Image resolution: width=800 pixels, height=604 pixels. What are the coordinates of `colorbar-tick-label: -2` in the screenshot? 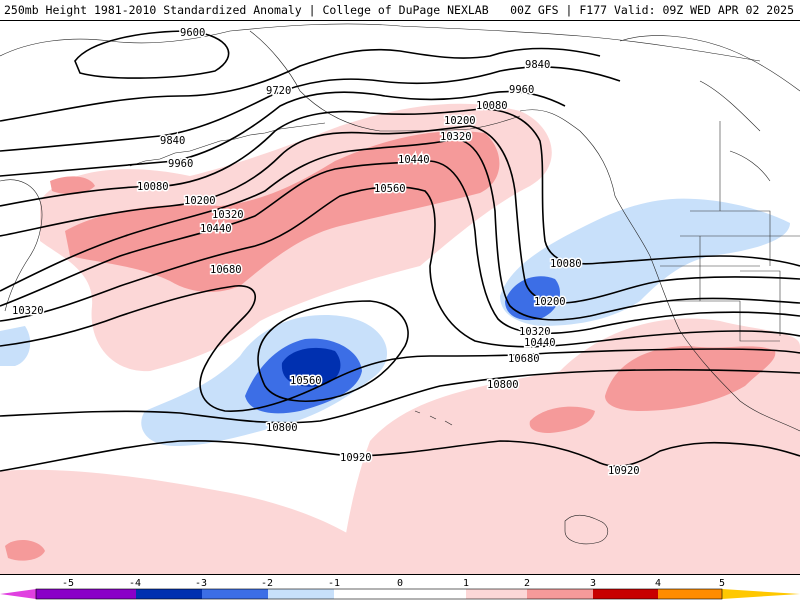 It's located at (267, 583).